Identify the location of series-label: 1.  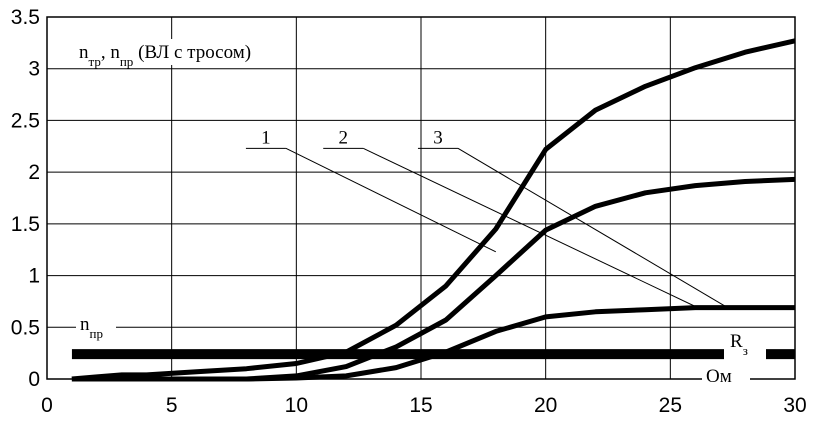
(266, 137).